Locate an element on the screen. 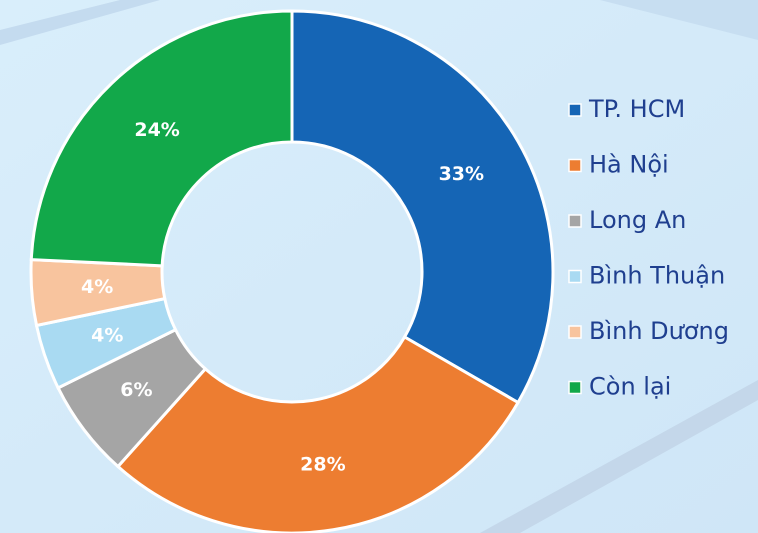 This screenshot has width=758, height=533. legend-label: Hà Nội is located at coordinates (629, 165).